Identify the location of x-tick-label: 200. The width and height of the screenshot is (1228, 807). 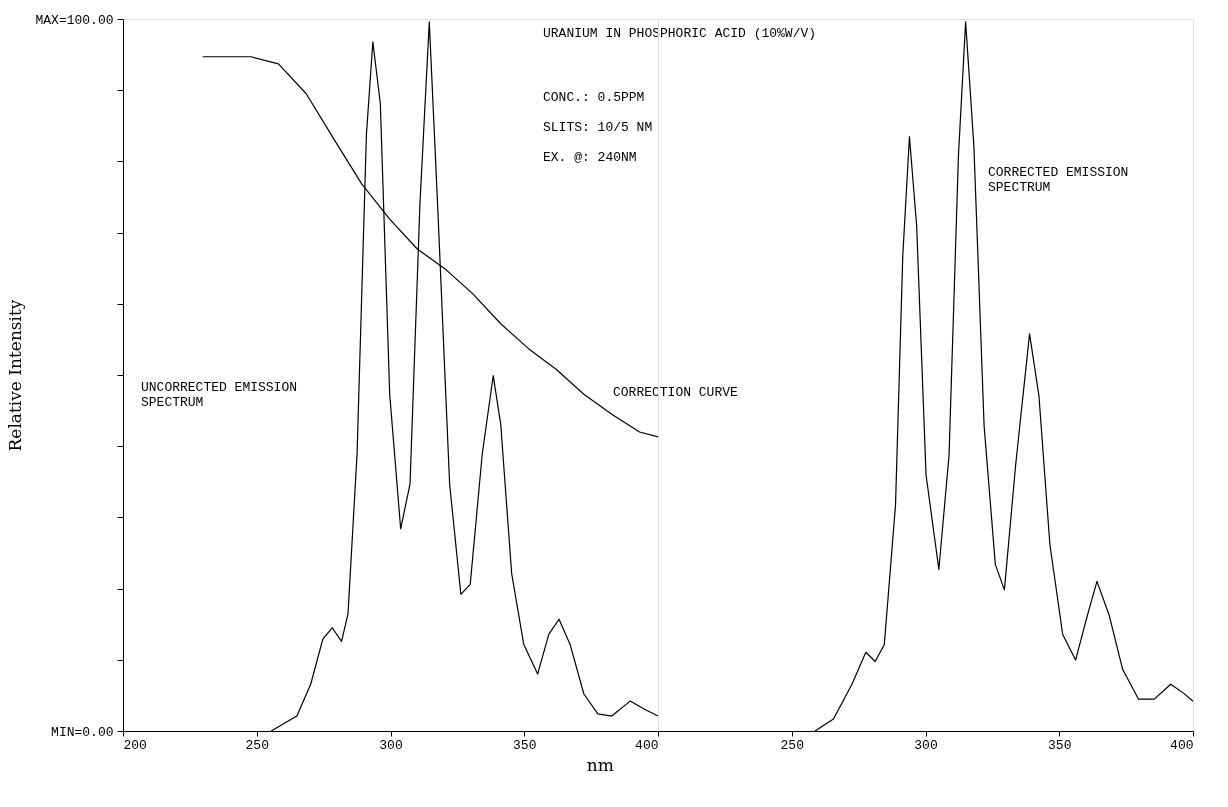
(135, 745).